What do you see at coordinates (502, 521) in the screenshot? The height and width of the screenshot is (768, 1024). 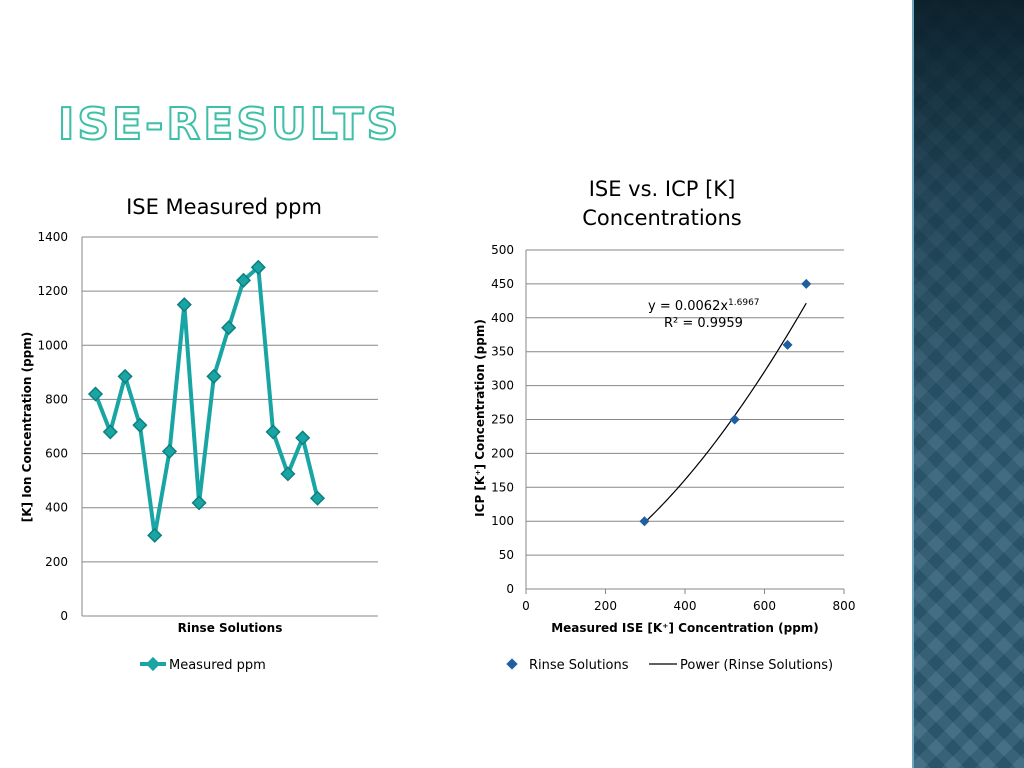 I see `chart2-y-tick-label: 100` at bounding box center [502, 521].